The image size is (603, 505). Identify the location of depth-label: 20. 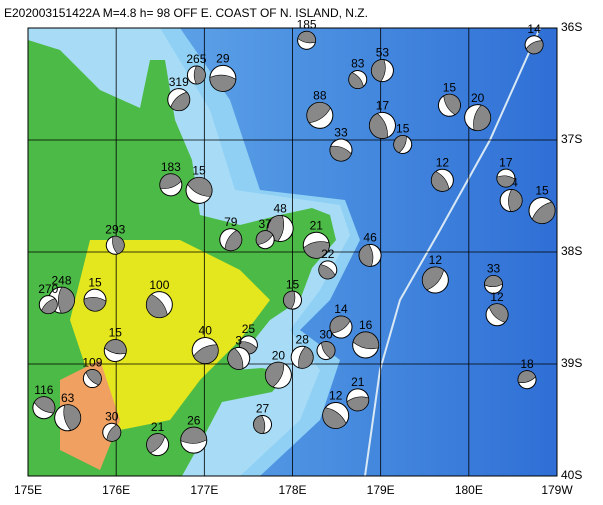
(279, 355).